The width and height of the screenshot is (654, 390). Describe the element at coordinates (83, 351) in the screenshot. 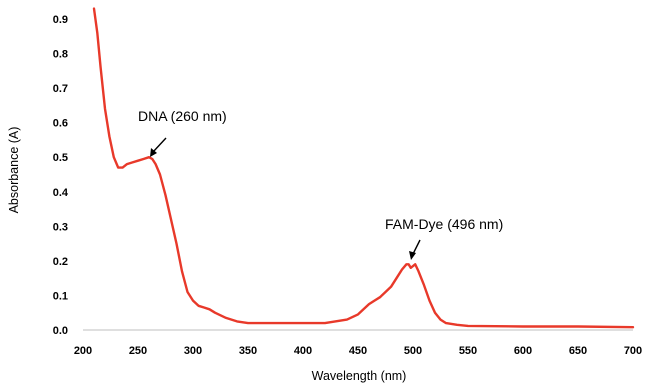

I see `x-tick-label: 200` at that location.